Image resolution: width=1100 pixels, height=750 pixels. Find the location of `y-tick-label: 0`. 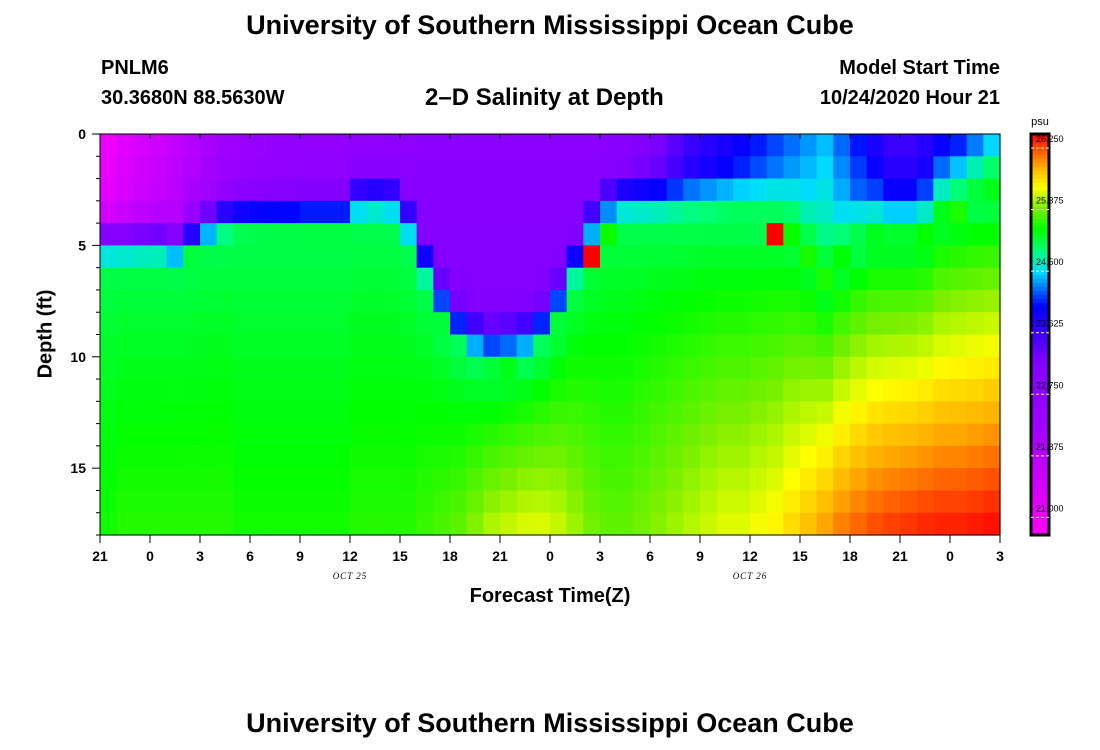

y-tick-label: 0 is located at coordinates (82, 134).